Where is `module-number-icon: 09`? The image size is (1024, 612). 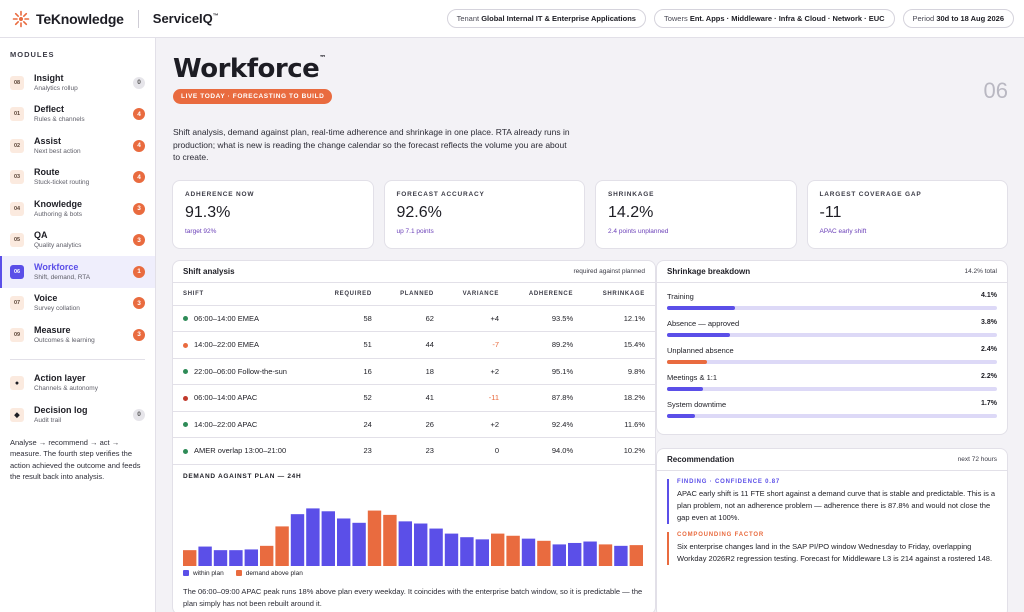 module-number-icon: 09 is located at coordinates (17, 334).